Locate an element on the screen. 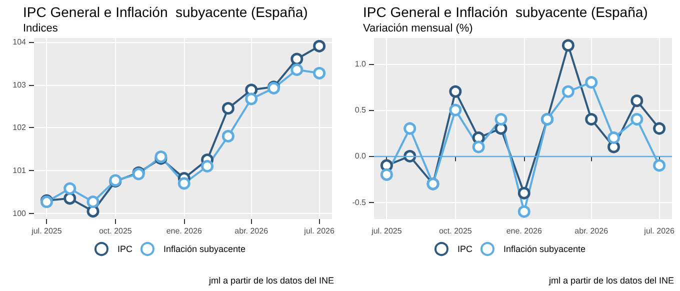 The height and width of the screenshot is (291, 680). chart-subtitle: Variación mensual (%) is located at coordinates (418, 28).